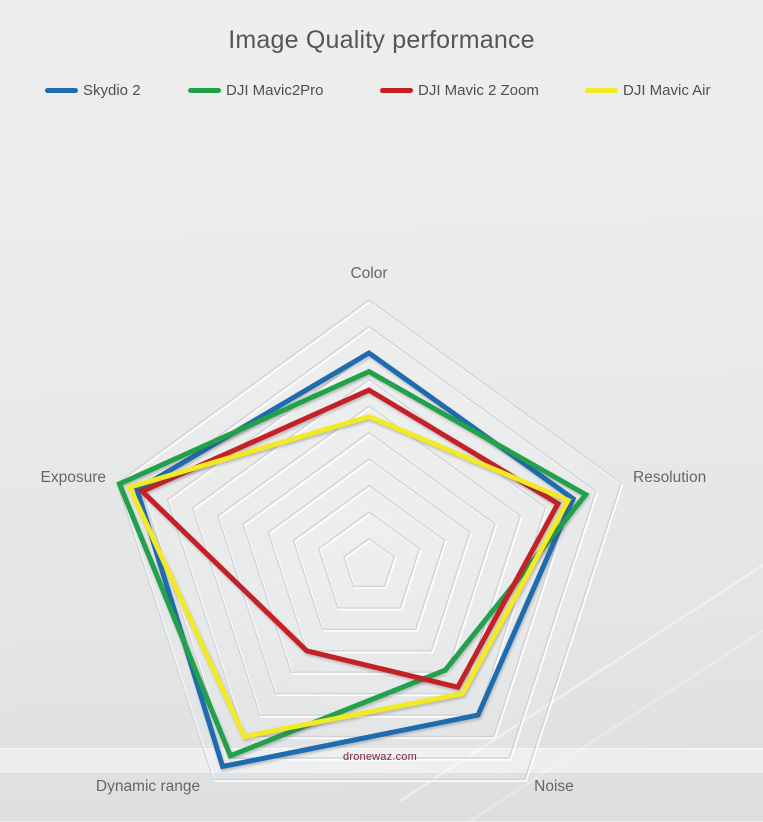  I want to click on legend-swatch-dji-mavic2pro, so click(204, 90).